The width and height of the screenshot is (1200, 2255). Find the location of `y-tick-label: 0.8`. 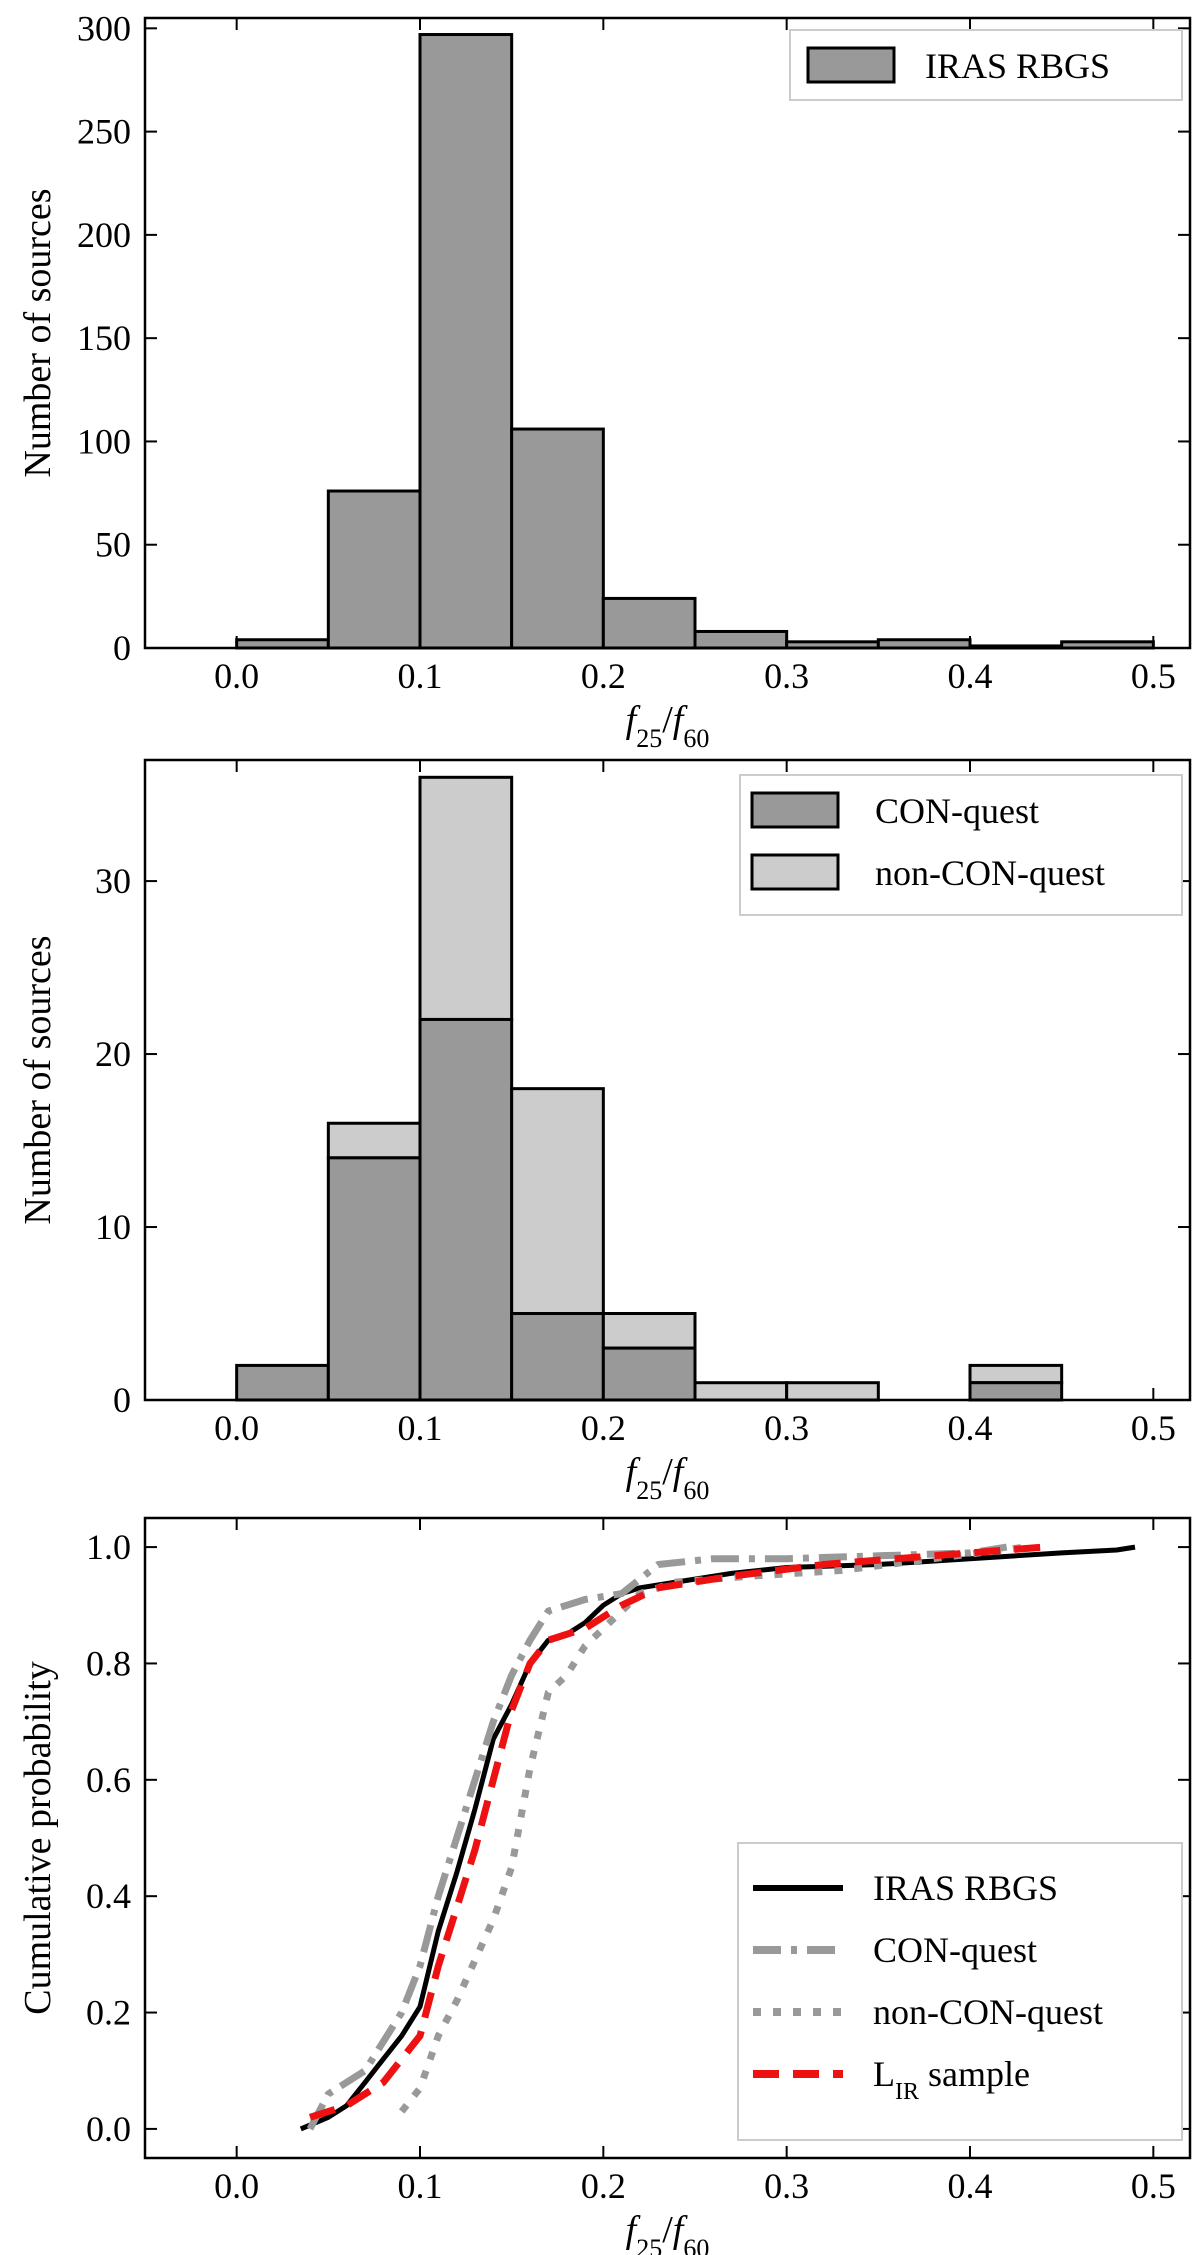

y-tick-label: 0.8 is located at coordinates (108, 1663).